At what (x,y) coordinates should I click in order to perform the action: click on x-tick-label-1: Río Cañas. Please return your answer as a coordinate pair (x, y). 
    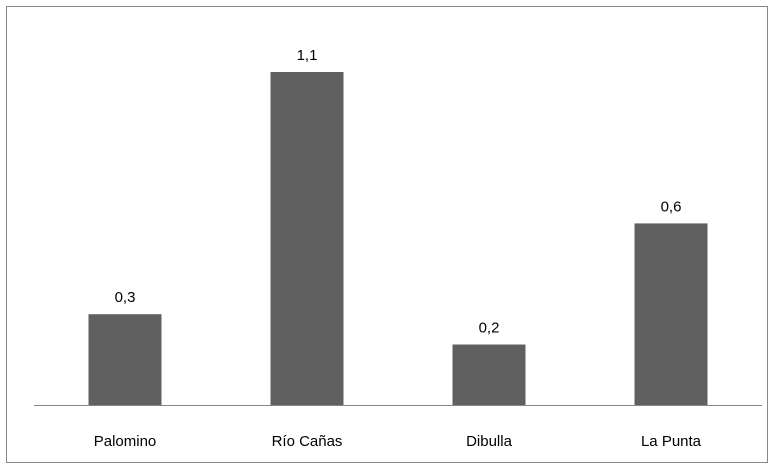
    Looking at the image, I should click on (307, 441).